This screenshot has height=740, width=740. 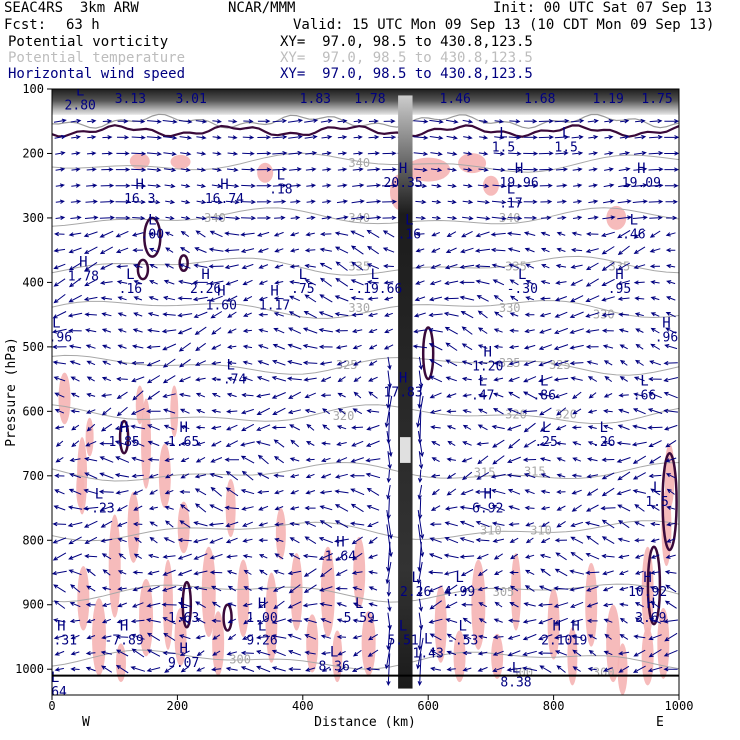 What do you see at coordinates (409, 234) in the screenshot?
I see `extremum-value: .16` at bounding box center [409, 234].